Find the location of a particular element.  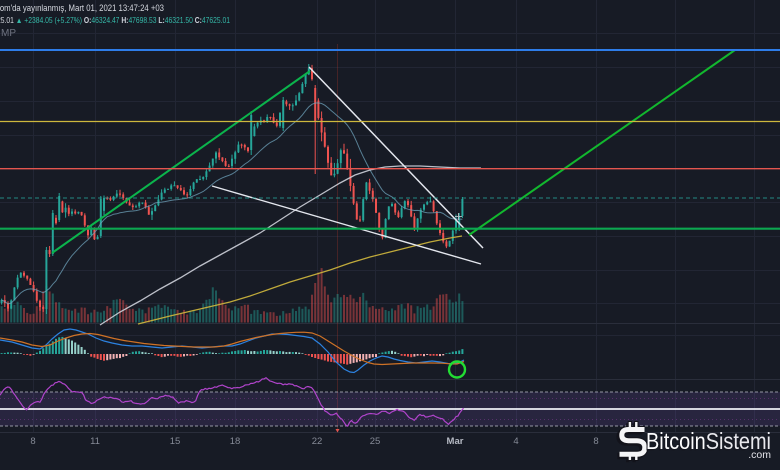

svg-text: Mar is located at coordinates (455, 441).